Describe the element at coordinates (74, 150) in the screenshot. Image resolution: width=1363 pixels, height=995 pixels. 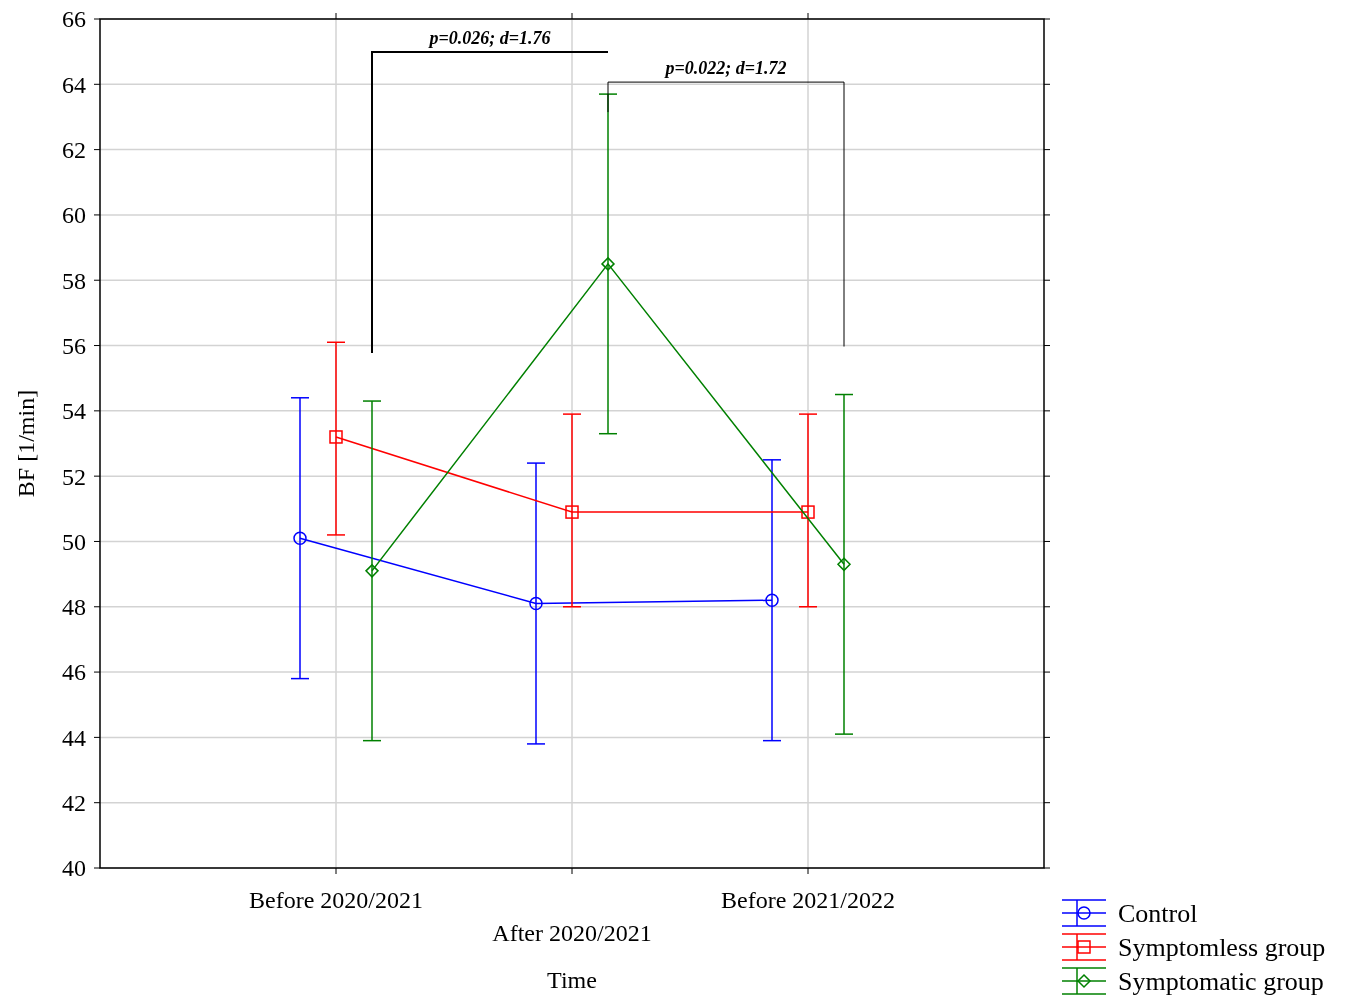
I see `y-tick-label: 62` at that location.